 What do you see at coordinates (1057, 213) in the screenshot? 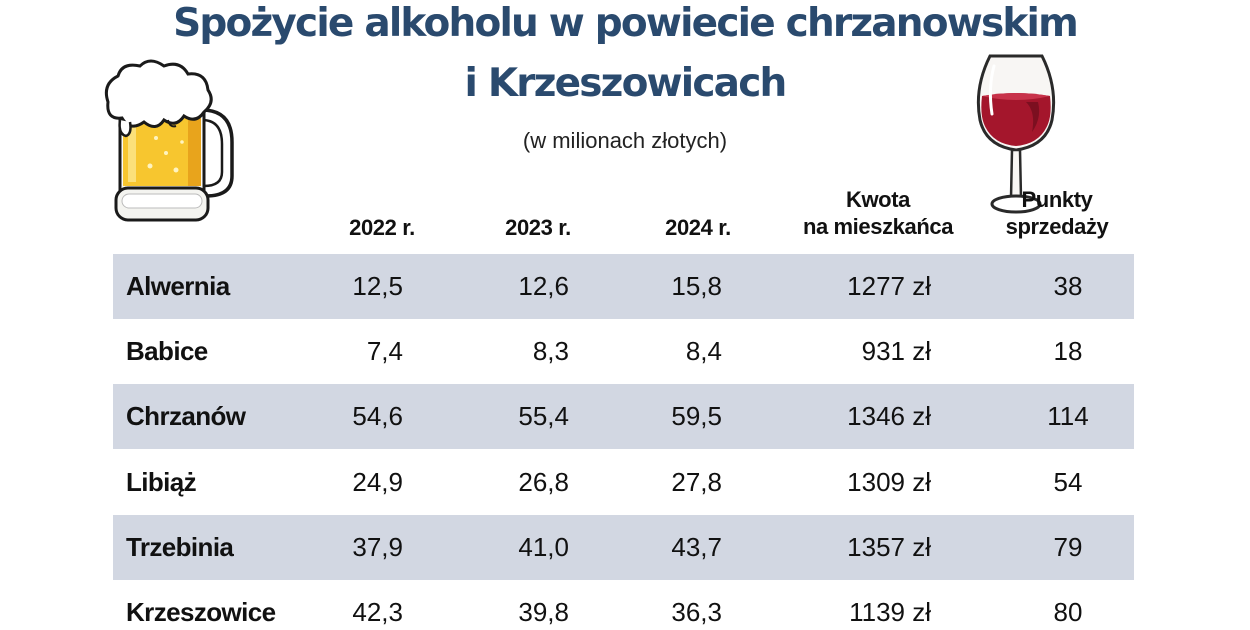
I see `column-header-punkty: Punkty sprzedaży` at bounding box center [1057, 213].